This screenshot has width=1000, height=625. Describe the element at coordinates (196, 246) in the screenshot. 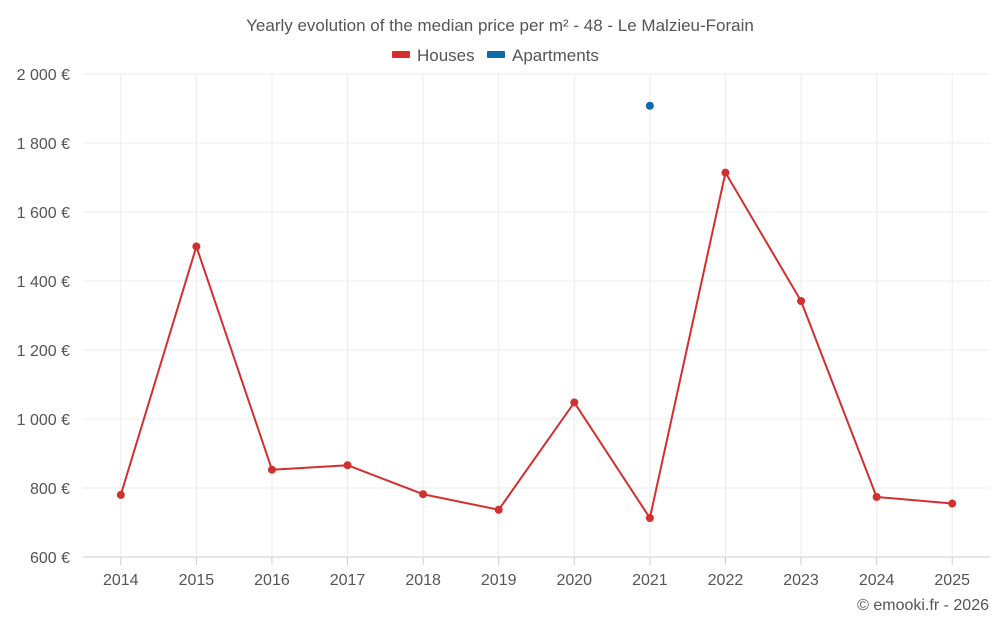

I see `data-point-houses-2015` at that location.